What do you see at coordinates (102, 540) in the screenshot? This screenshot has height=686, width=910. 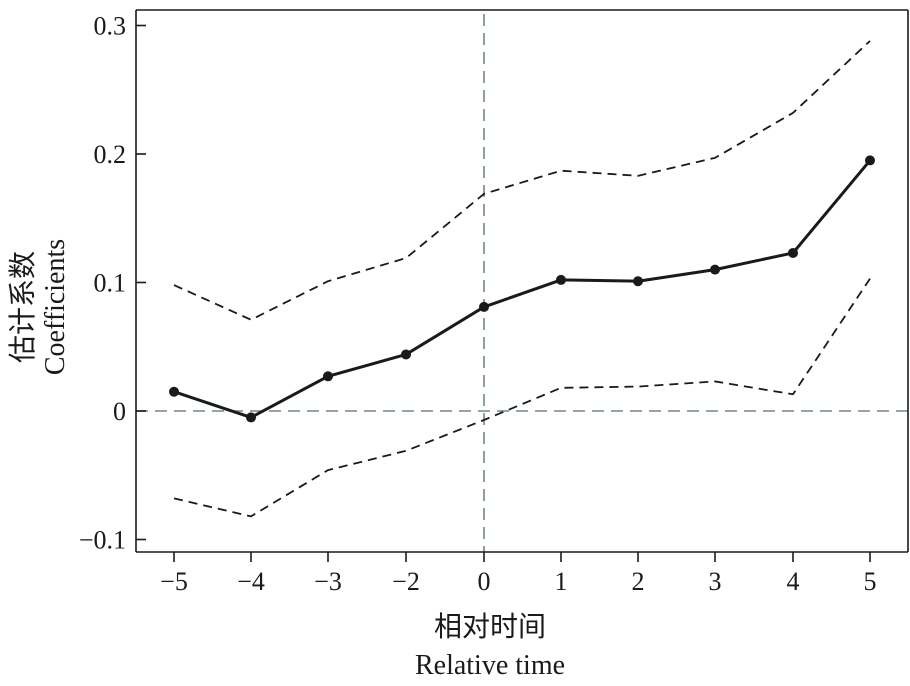 I see `y-tick-label: −0.1` at bounding box center [102, 540].